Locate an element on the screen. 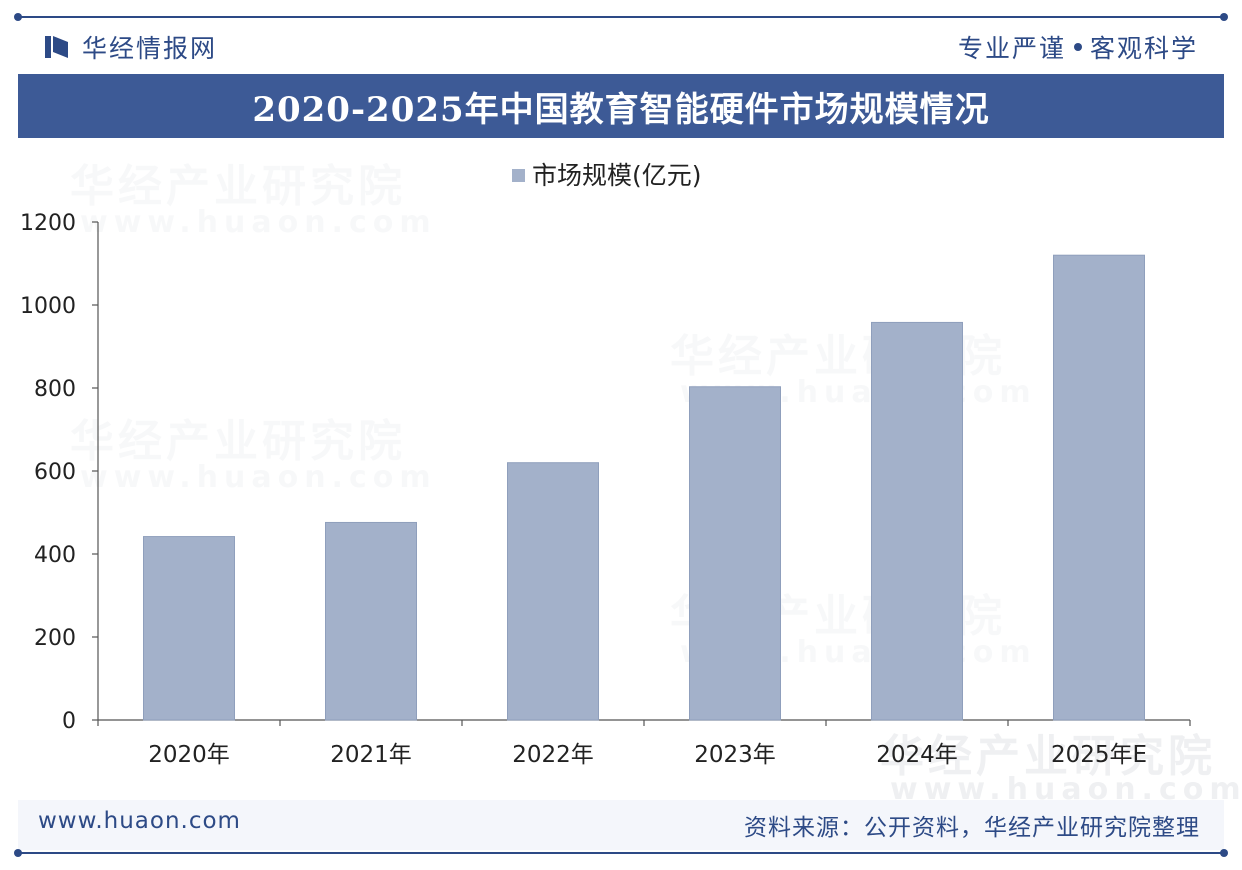 The width and height of the screenshot is (1242, 870). top-left-dot is located at coordinates (18, 17).